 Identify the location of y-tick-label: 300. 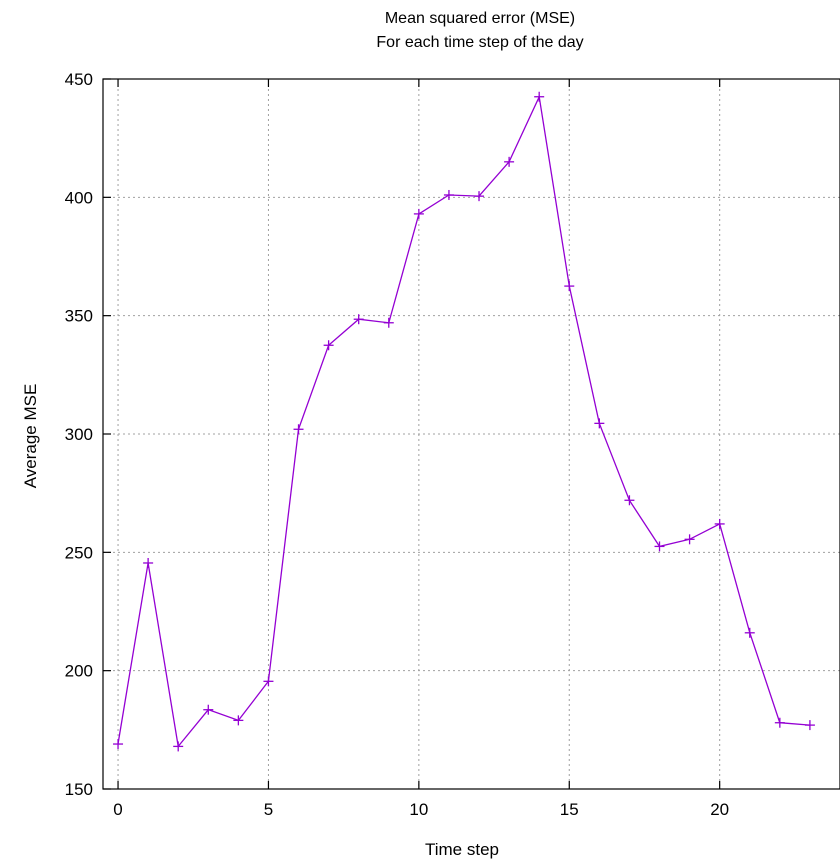
(79, 434).